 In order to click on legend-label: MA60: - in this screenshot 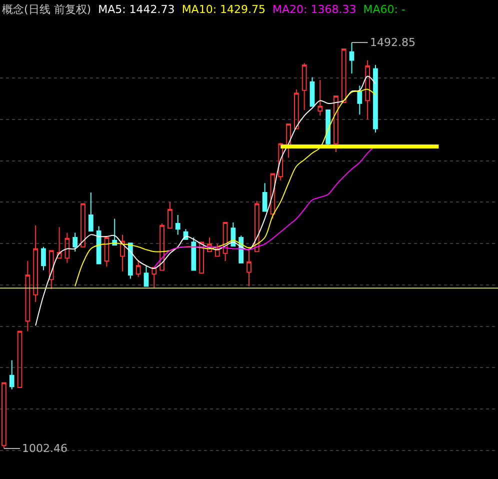, I will do `click(384, 9)`.